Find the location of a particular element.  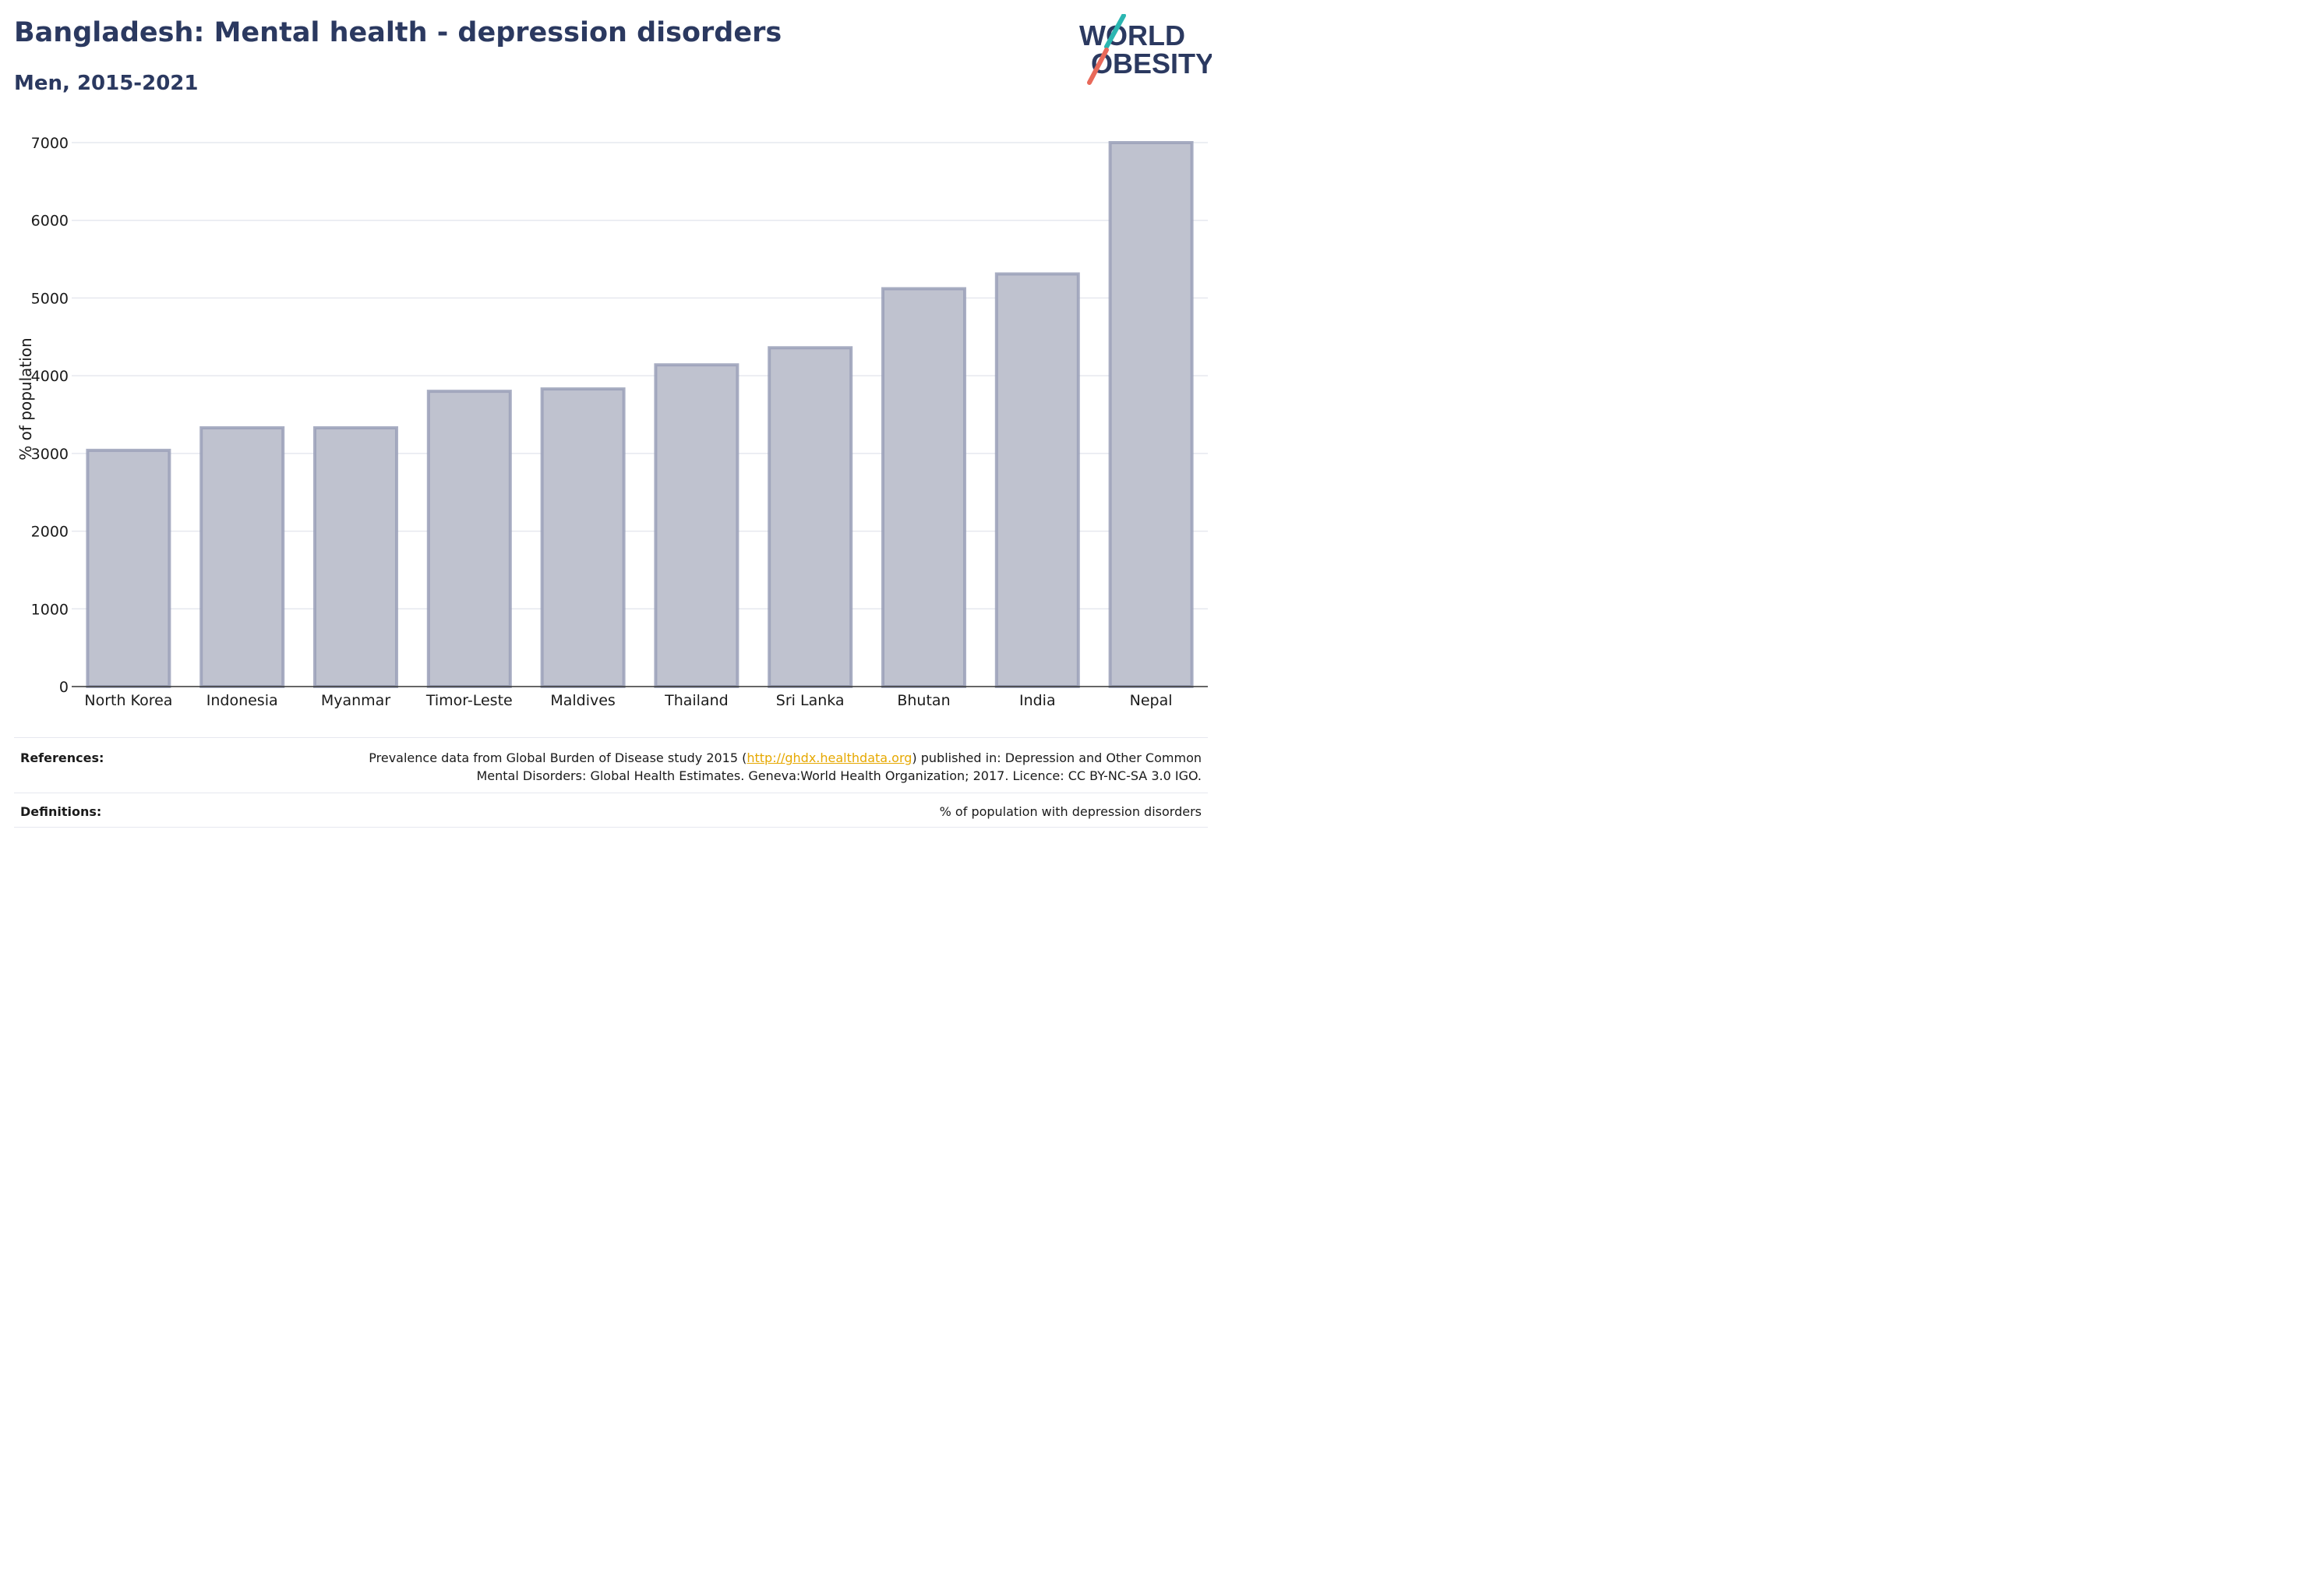

bar-timor-leste is located at coordinates (469, 539).